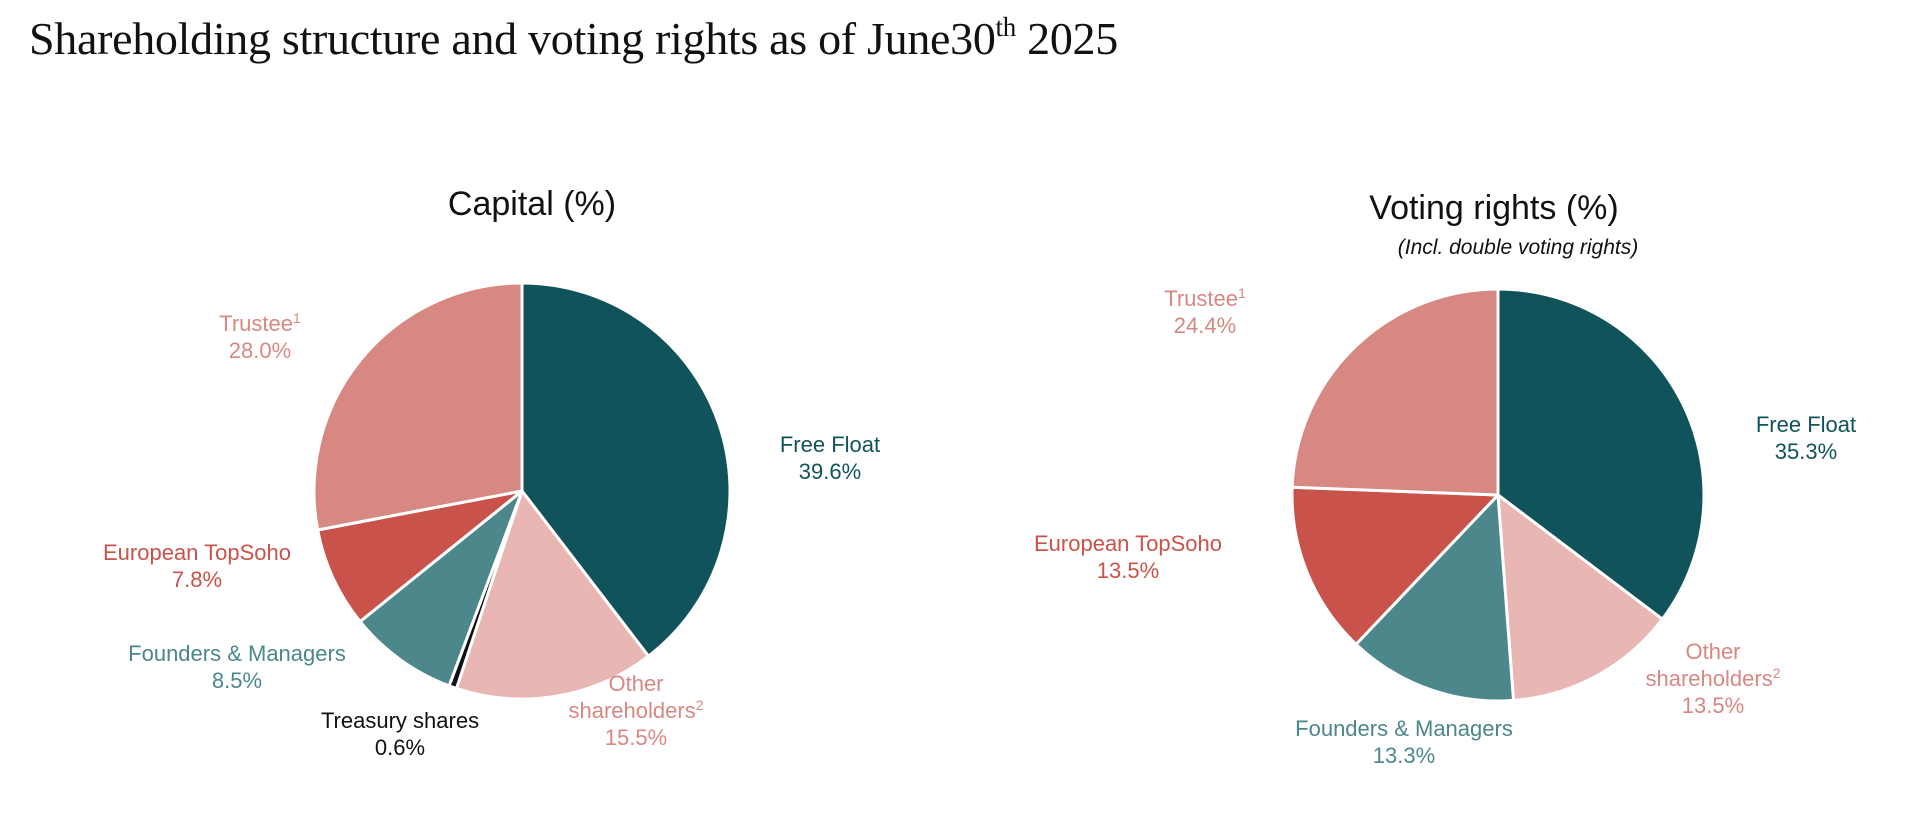 This screenshot has height=839, width=1920. Describe the element at coordinates (1806, 438) in the screenshot. I see `slice-label-free-float: Free Float 35.3%` at that location.